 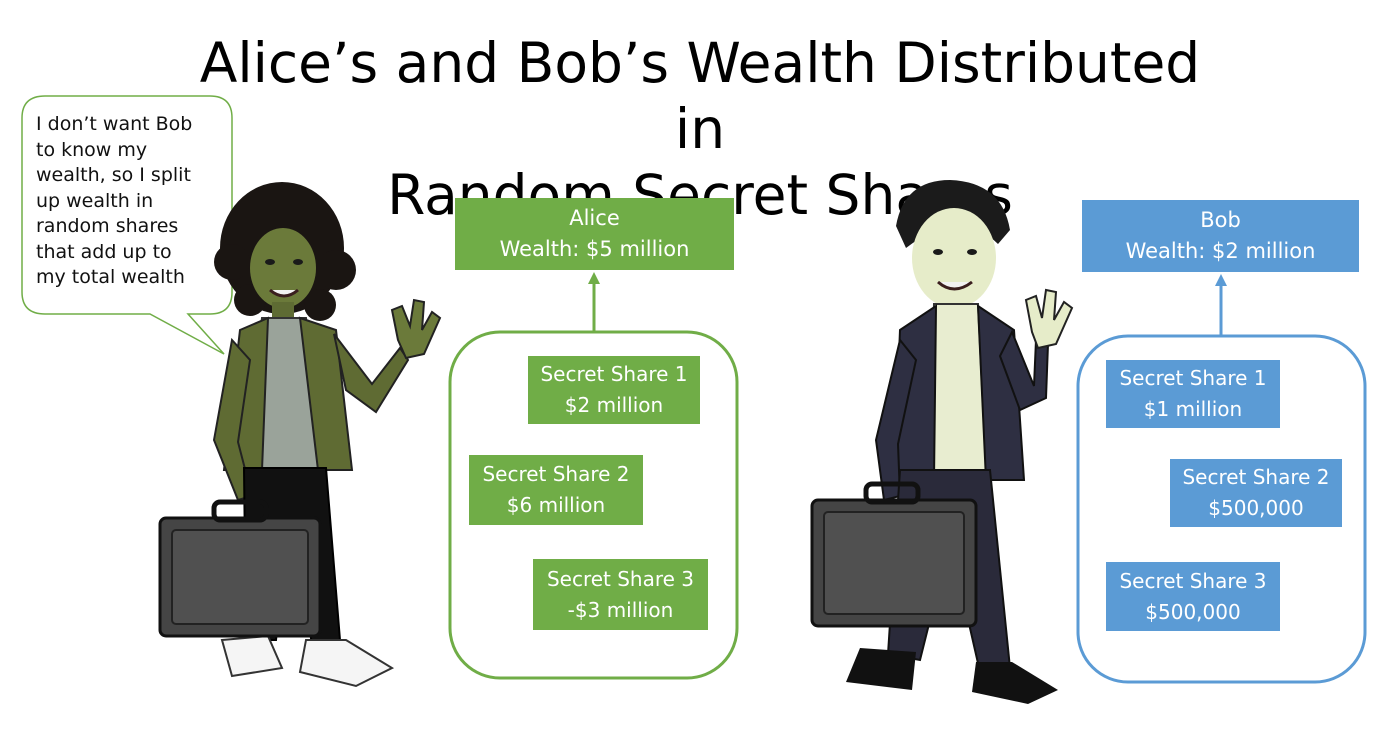 What do you see at coordinates (594, 249) in the screenshot?
I see `alice-wealth: Wealth: $5 million` at bounding box center [594, 249].